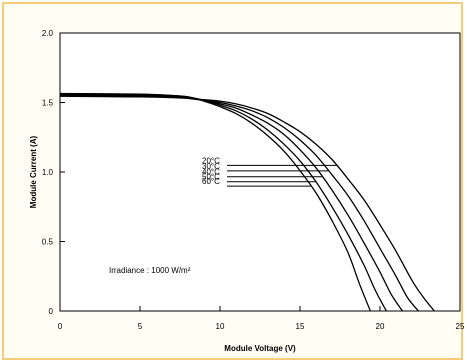 The height and width of the screenshot is (364, 467). I want to click on y-axis-label: Module Current (A), so click(33, 171).